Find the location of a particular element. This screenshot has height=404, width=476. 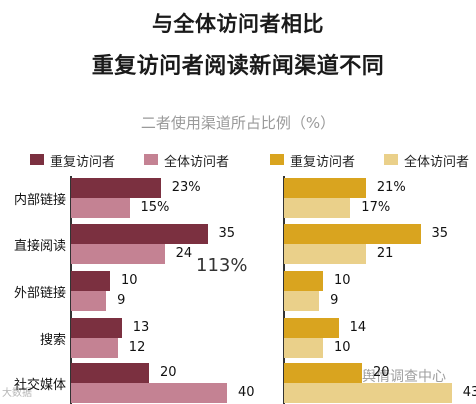

watermark-right: 环球舆情调查中心 is located at coordinates (390, 377).